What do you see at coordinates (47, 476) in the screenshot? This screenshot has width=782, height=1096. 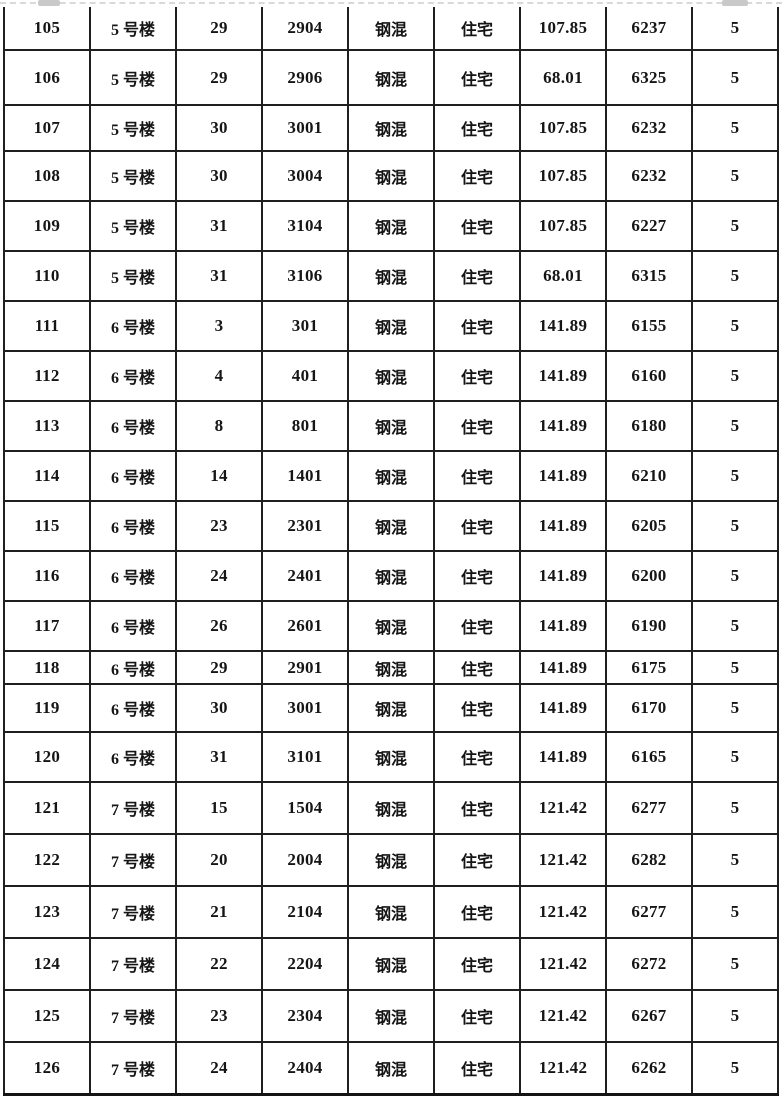 I see `table-cell: 114` at bounding box center [47, 476].